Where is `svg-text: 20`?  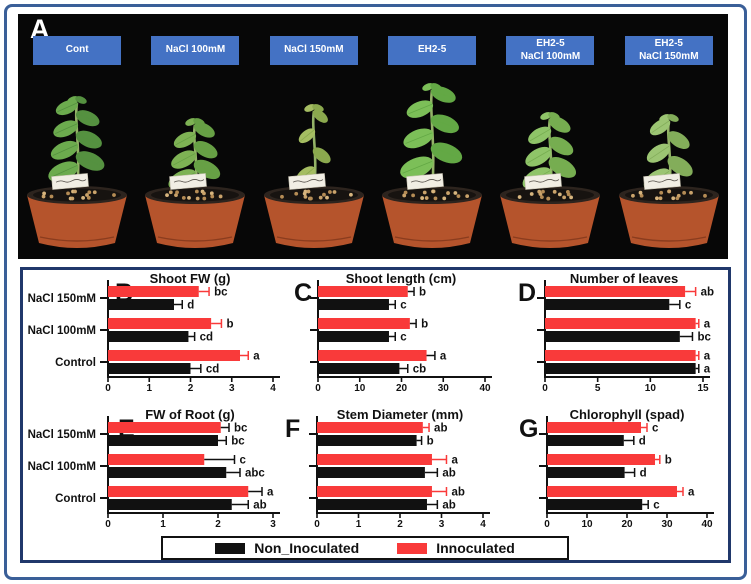 svg-text: 20 is located at coordinates (402, 388).